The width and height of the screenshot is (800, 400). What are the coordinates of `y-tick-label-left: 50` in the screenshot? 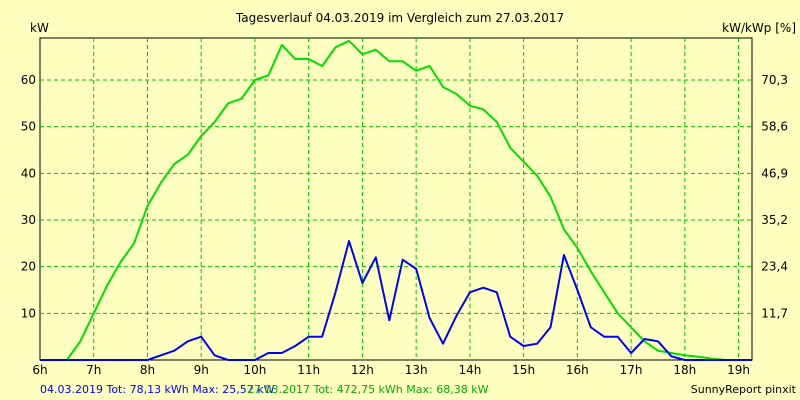 It's located at (28, 127).